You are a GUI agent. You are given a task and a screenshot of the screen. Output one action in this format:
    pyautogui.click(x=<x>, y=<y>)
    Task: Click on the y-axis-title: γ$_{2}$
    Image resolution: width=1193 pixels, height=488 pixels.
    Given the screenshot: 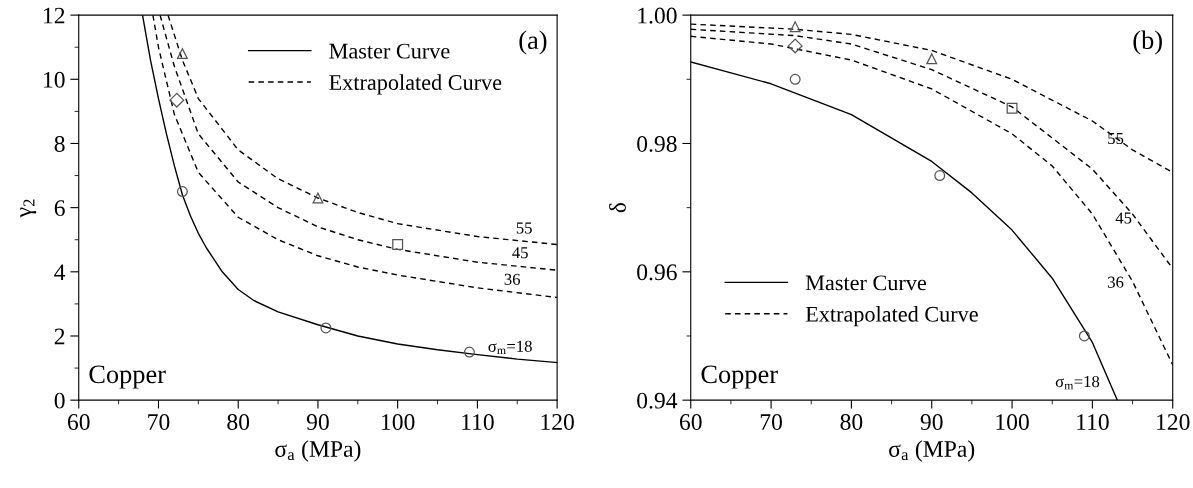 What is the action you would take?
    pyautogui.click(x=28, y=208)
    